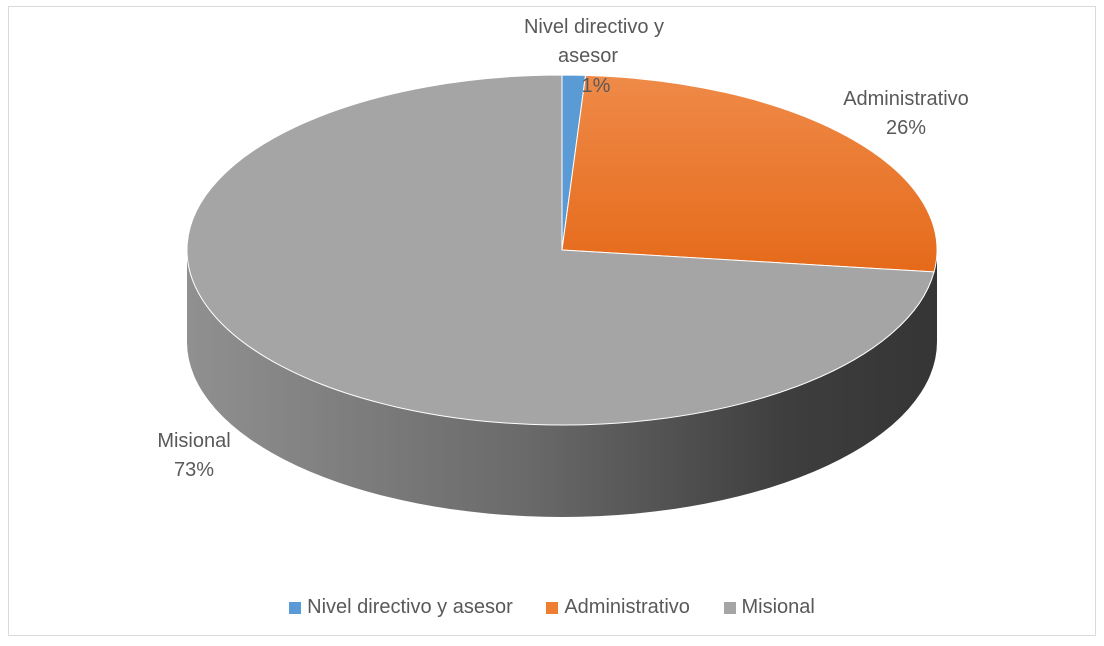  I want to click on legend-item-nivel: Nivel directivo y asesor, so click(401, 607).